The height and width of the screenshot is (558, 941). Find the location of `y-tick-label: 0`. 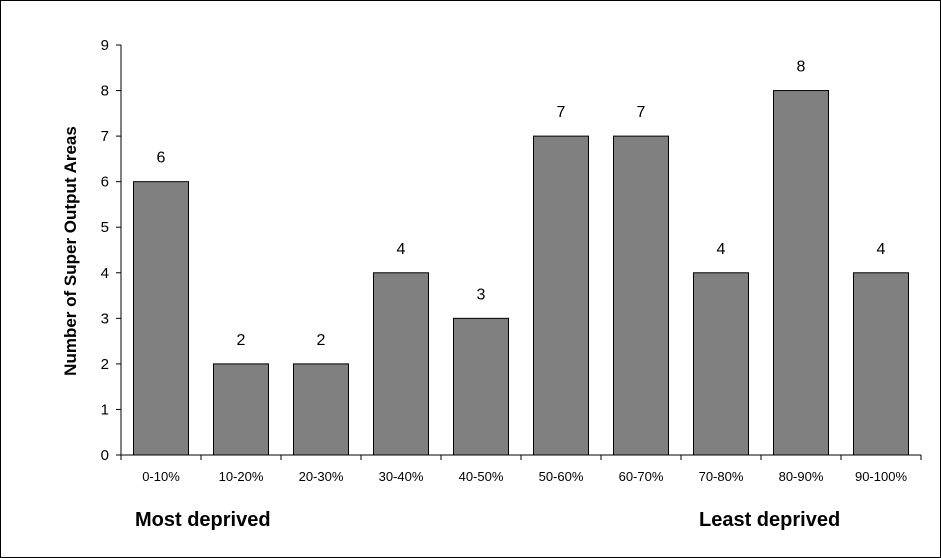

y-tick-label: 0 is located at coordinates (105, 455).